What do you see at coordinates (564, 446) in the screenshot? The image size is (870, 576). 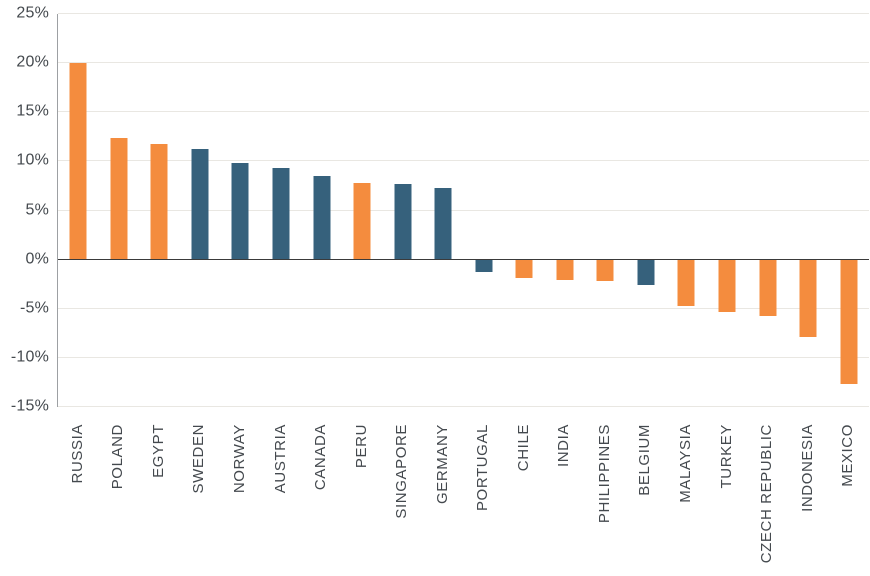 I see `x-axis-category-label: INDIA` at bounding box center [564, 446].